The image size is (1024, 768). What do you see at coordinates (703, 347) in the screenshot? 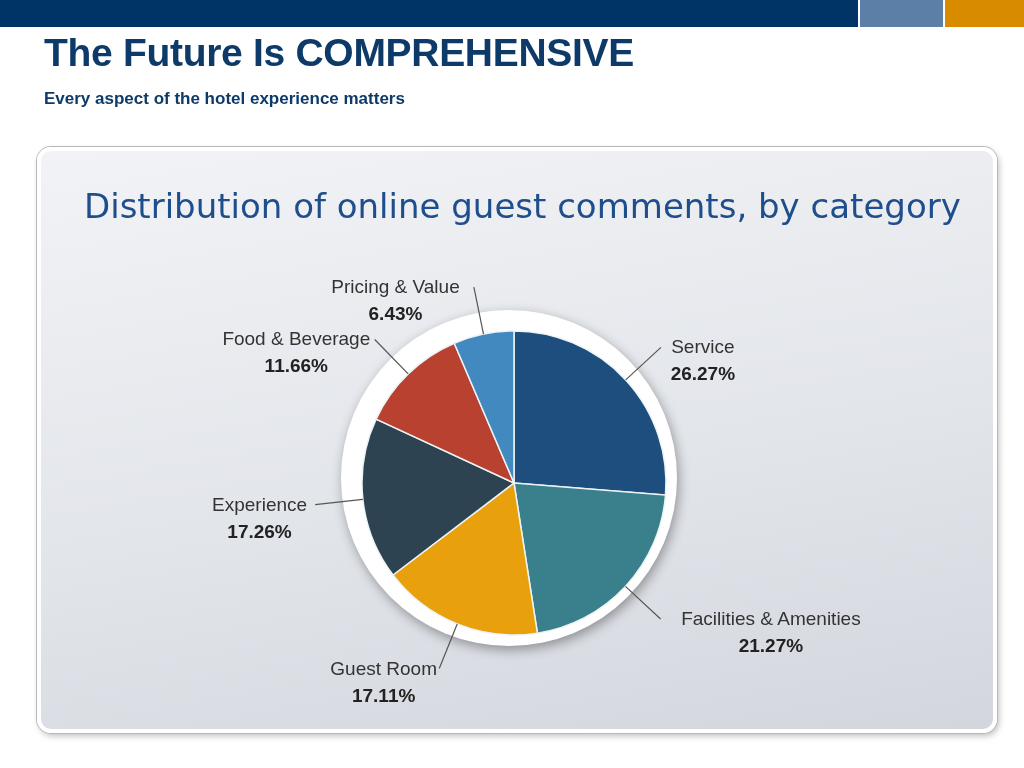
I see `slice-label: Service` at bounding box center [703, 347].